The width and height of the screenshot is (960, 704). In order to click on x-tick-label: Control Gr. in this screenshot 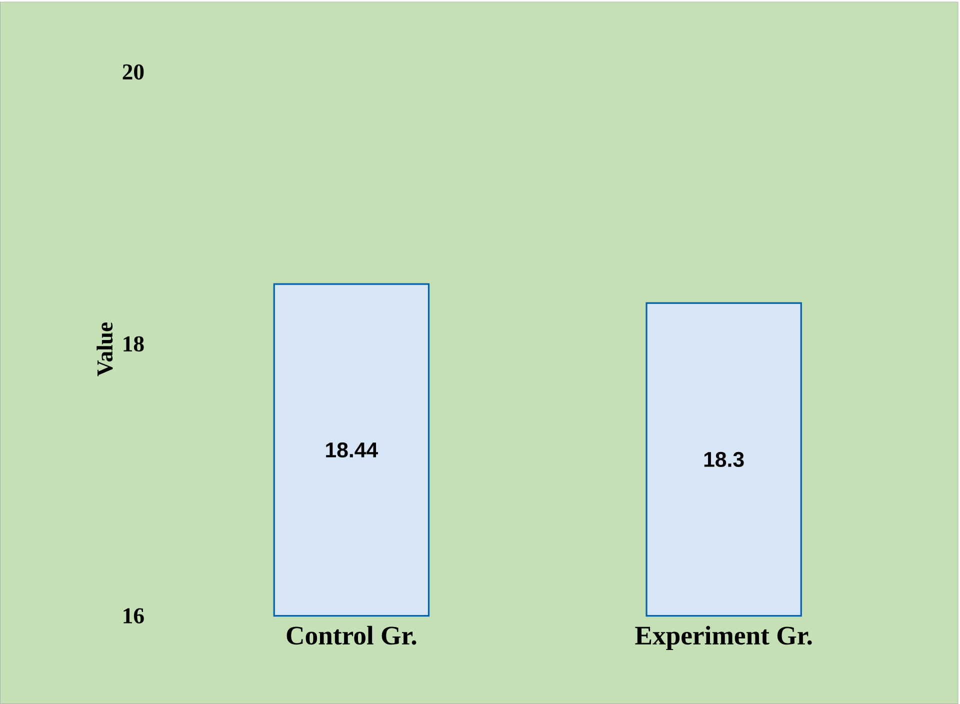, I will do `click(351, 635)`.